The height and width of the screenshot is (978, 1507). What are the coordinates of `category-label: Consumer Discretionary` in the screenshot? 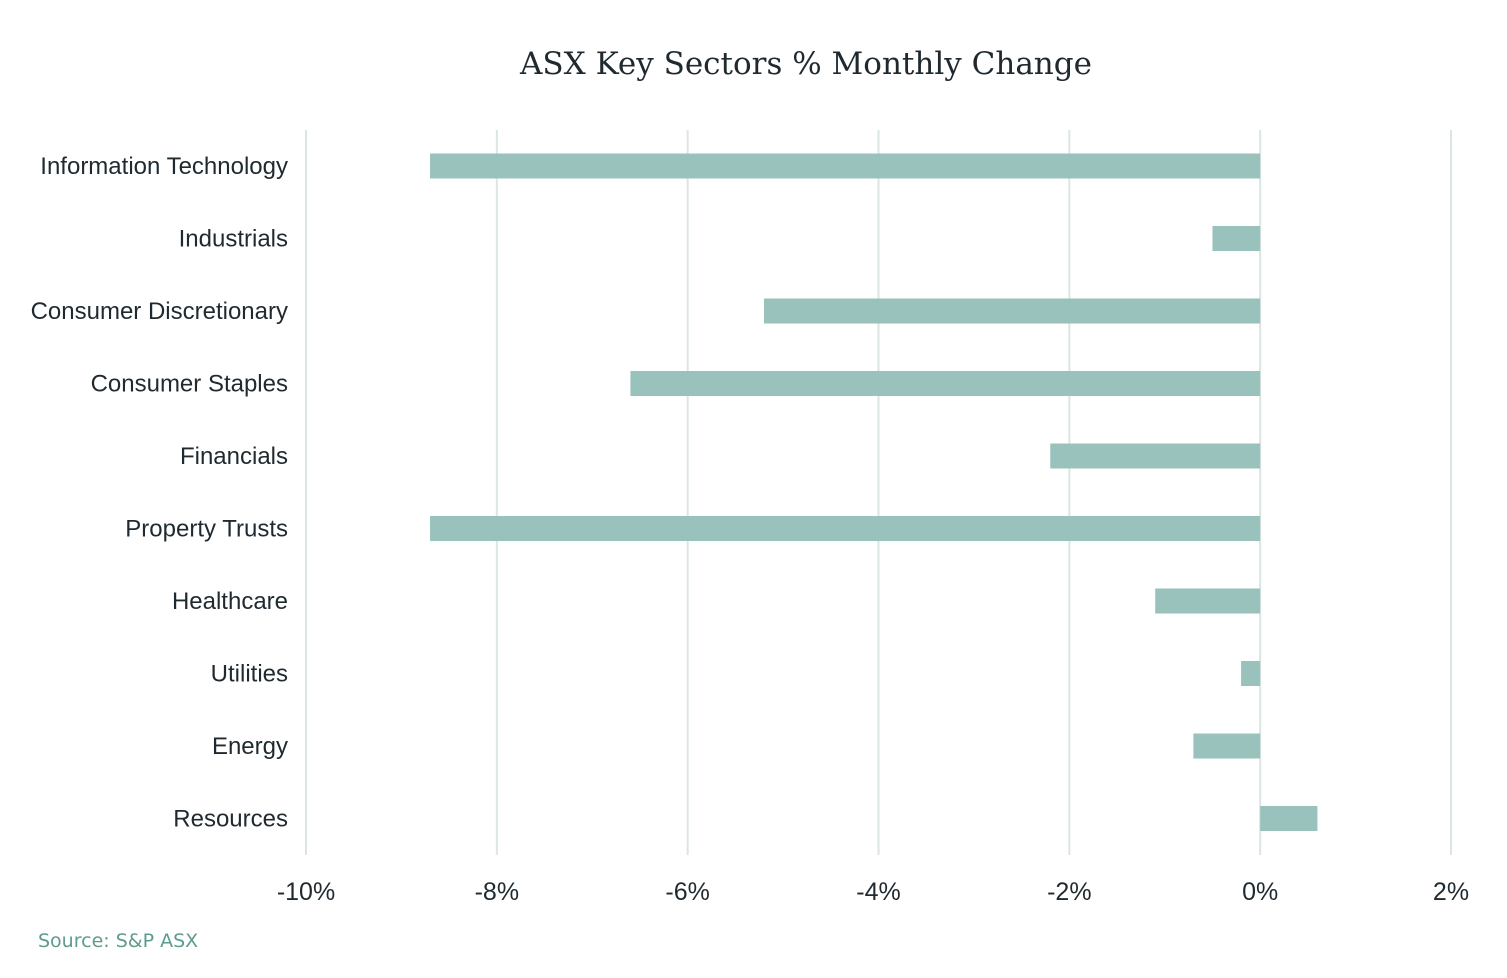 It's located at (159, 311).